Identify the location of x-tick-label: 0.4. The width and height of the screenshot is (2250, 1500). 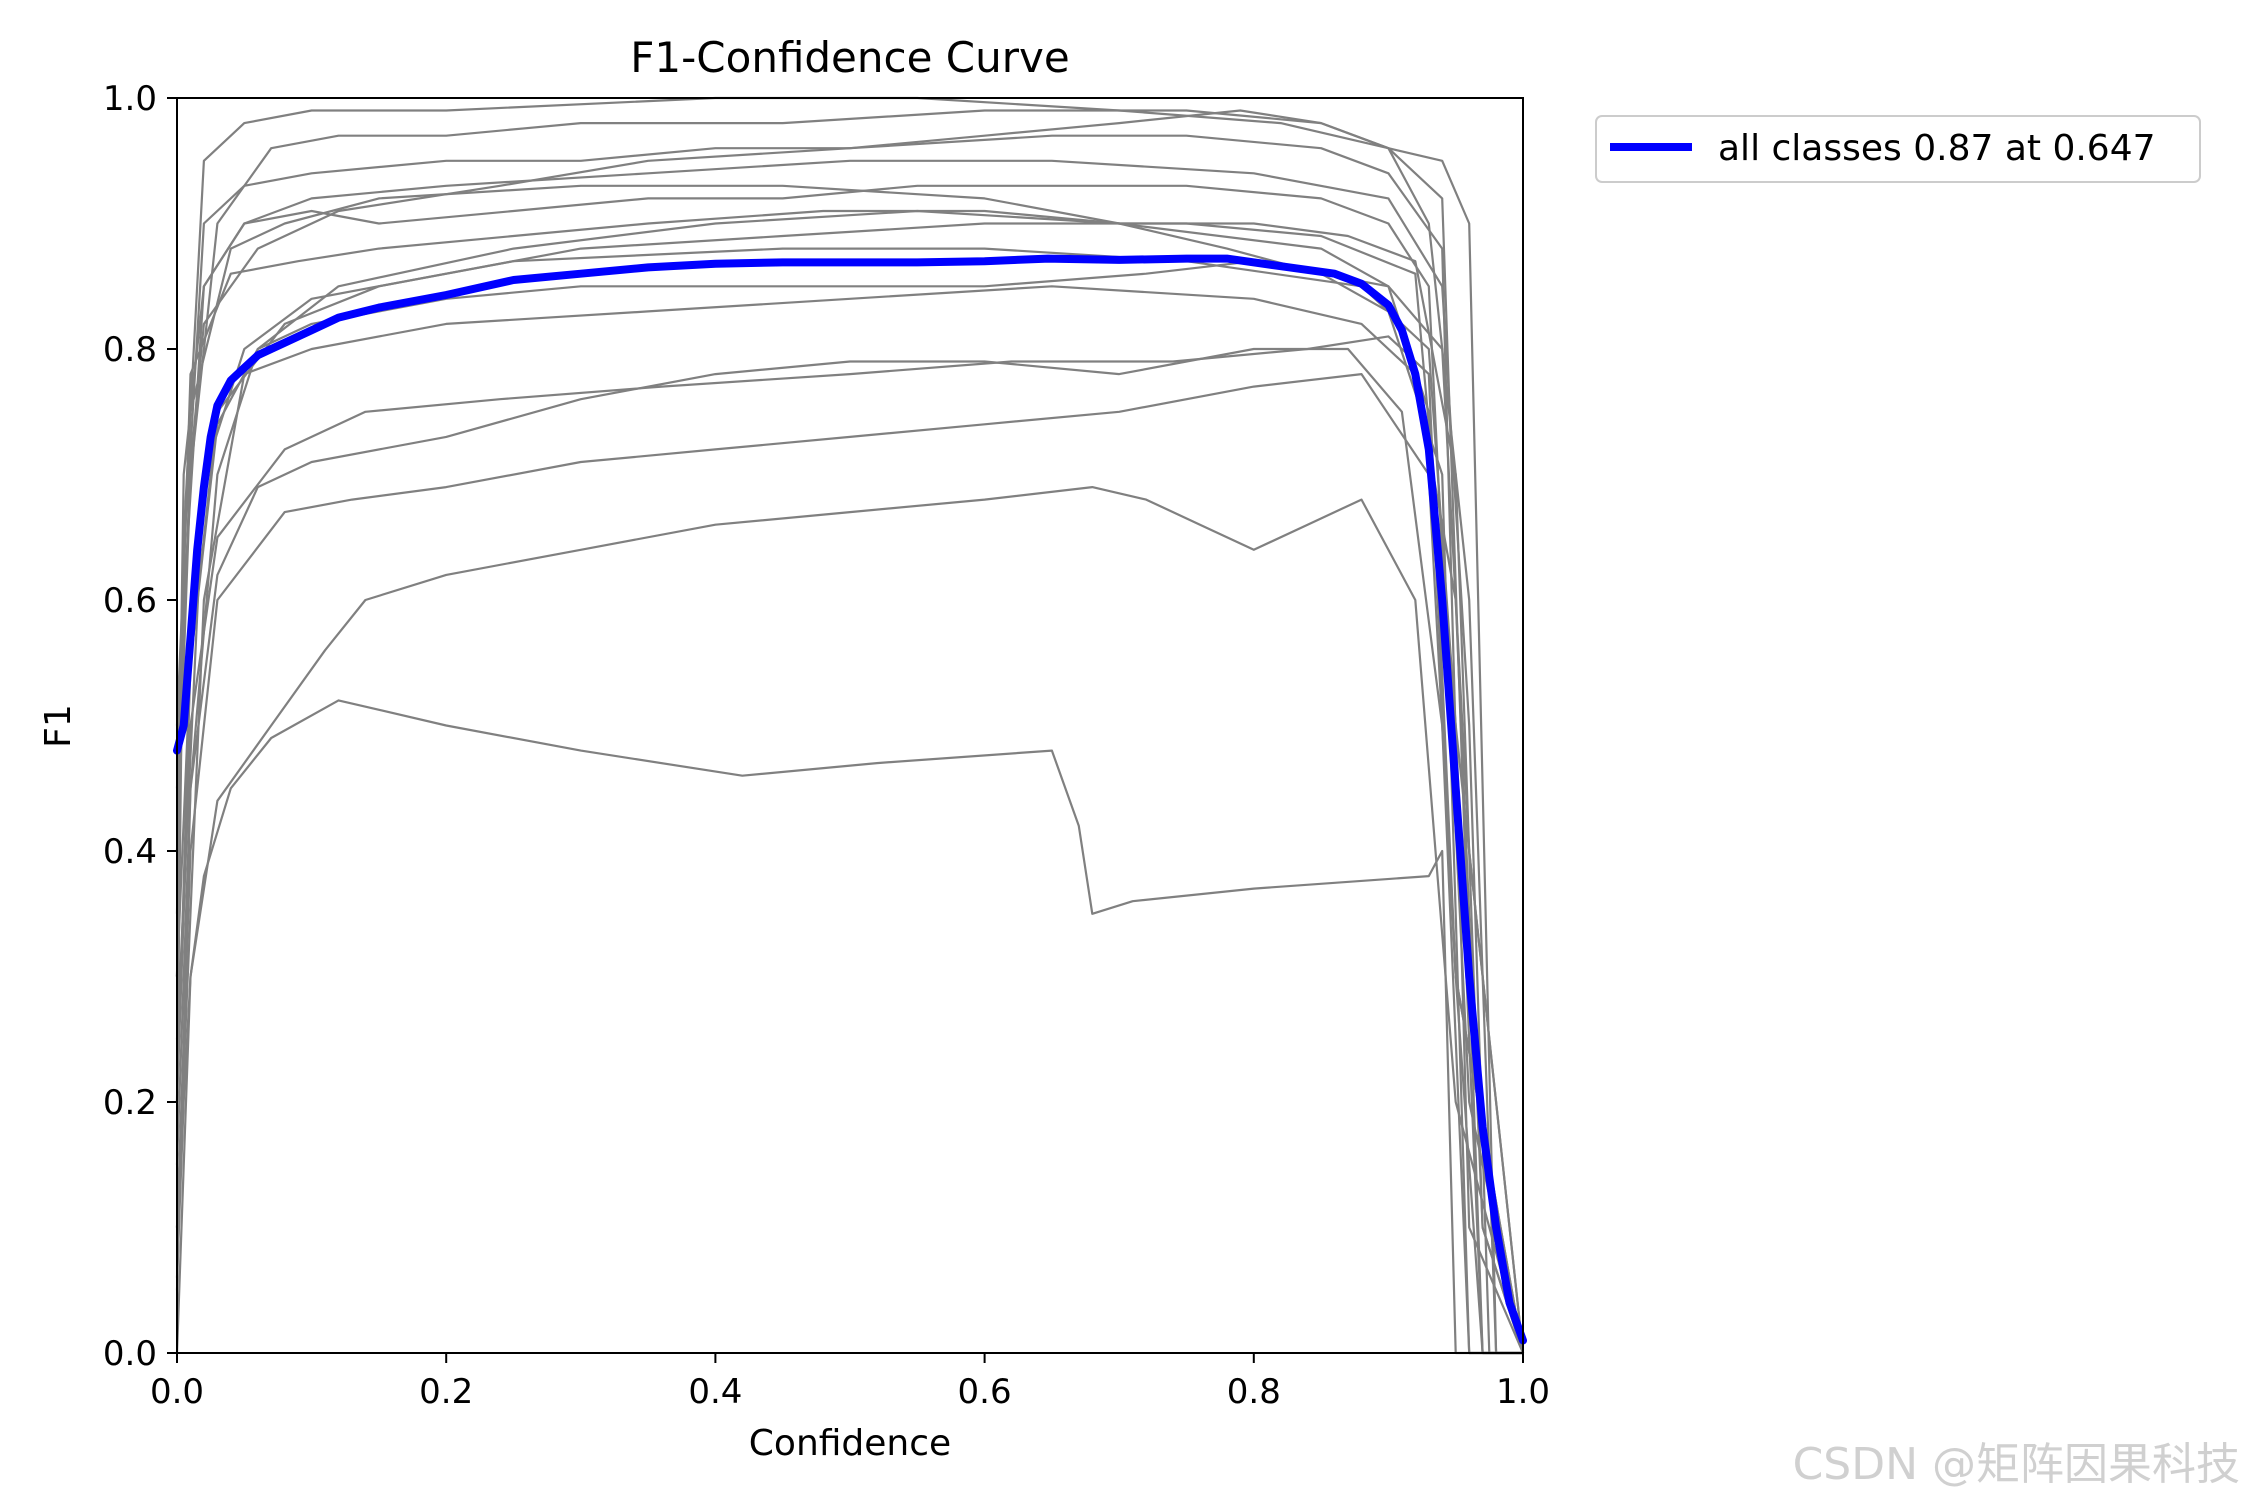
(715, 1392).